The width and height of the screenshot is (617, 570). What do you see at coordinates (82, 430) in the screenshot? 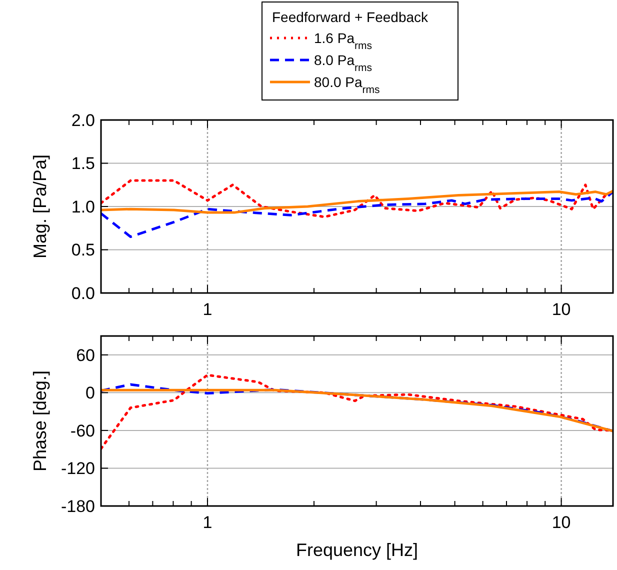
I see `y-tick-label: -60` at bounding box center [82, 430].